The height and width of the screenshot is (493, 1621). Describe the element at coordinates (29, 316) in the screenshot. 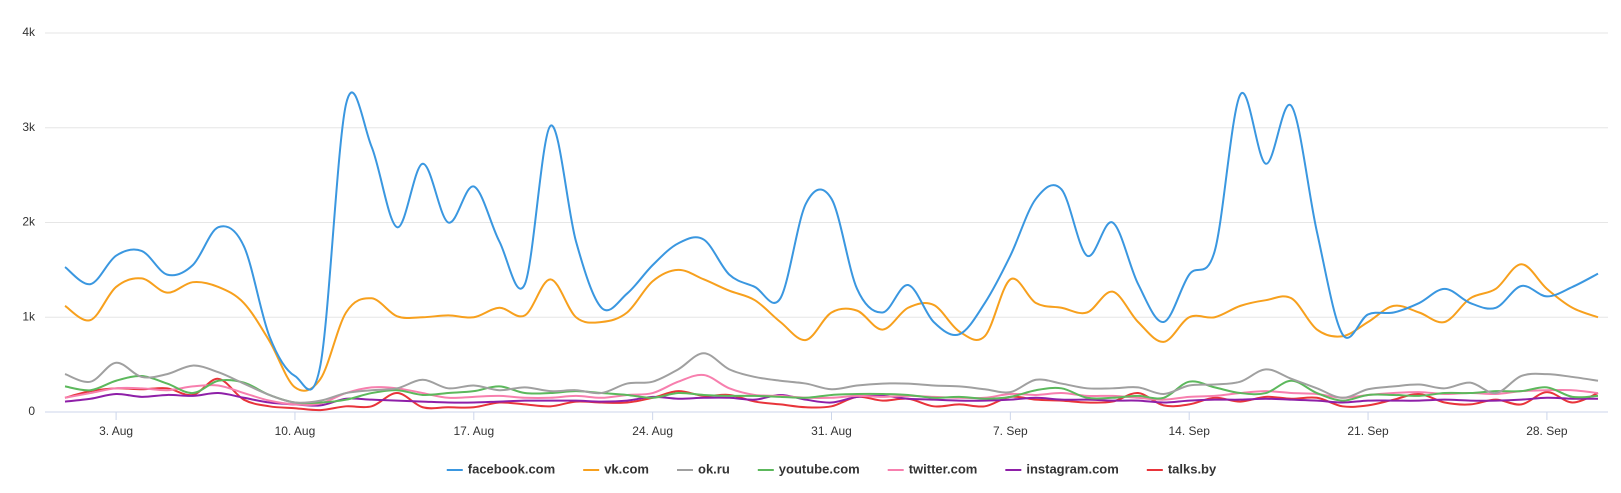

I see `y-tick-label: 1k` at that location.